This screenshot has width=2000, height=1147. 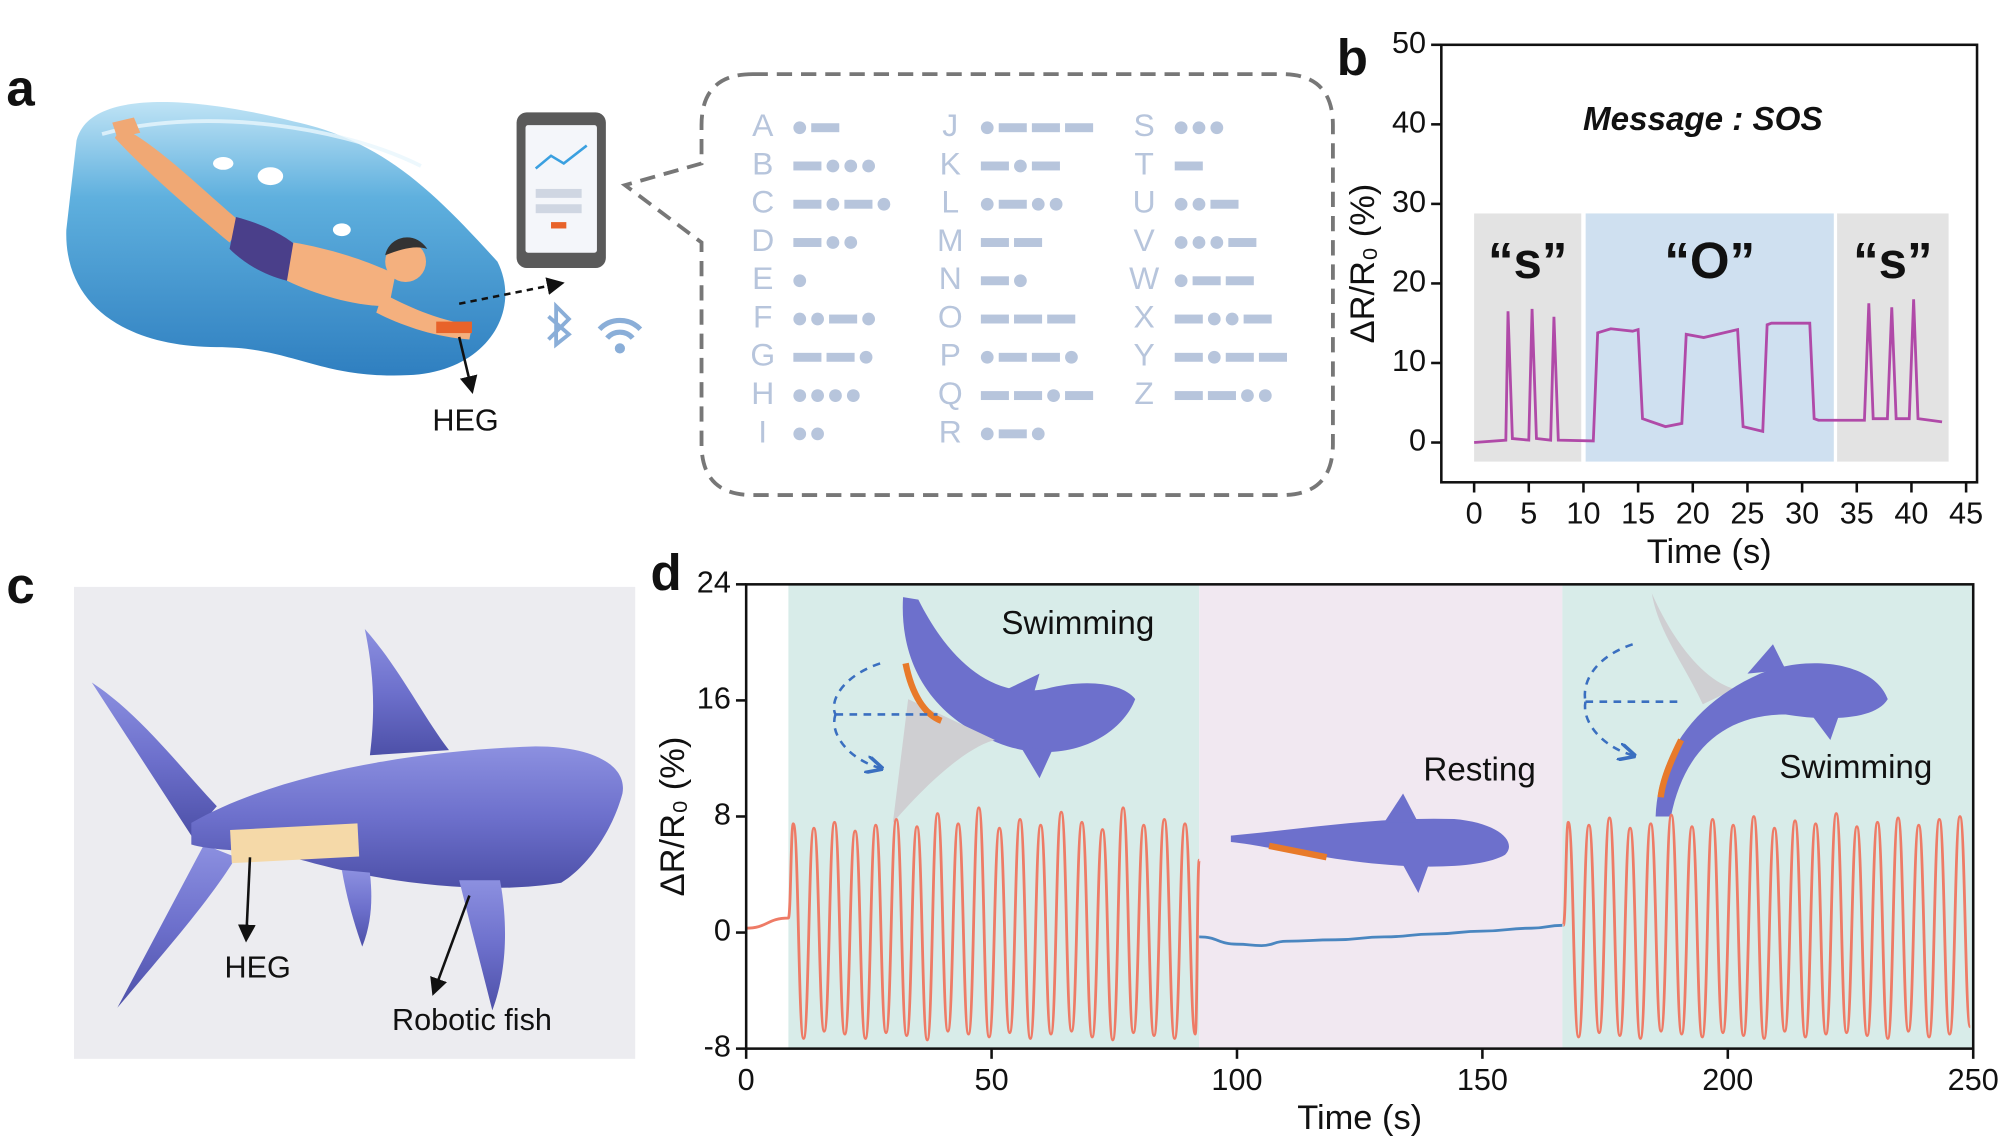 What do you see at coordinates (1747, 514) in the screenshot?
I see `x-tick-label: 25` at bounding box center [1747, 514].